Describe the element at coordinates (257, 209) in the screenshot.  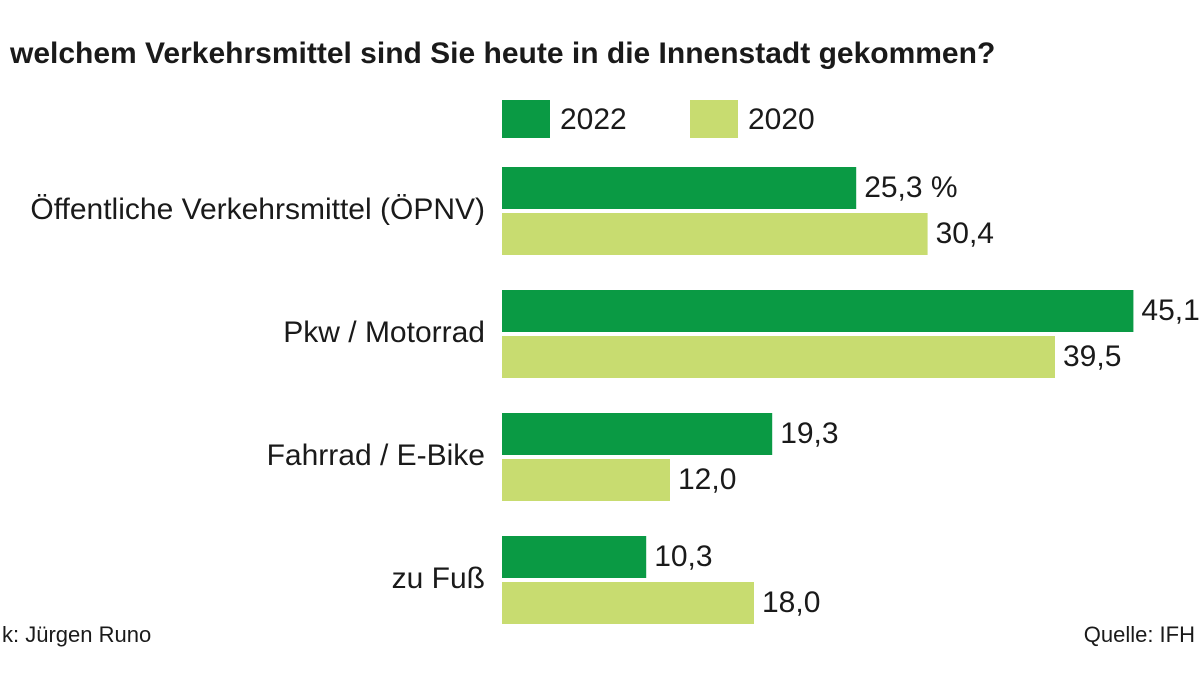
I see `category-label: Öffentliche Verkehrsmittel (ÖPNV)` at that location.